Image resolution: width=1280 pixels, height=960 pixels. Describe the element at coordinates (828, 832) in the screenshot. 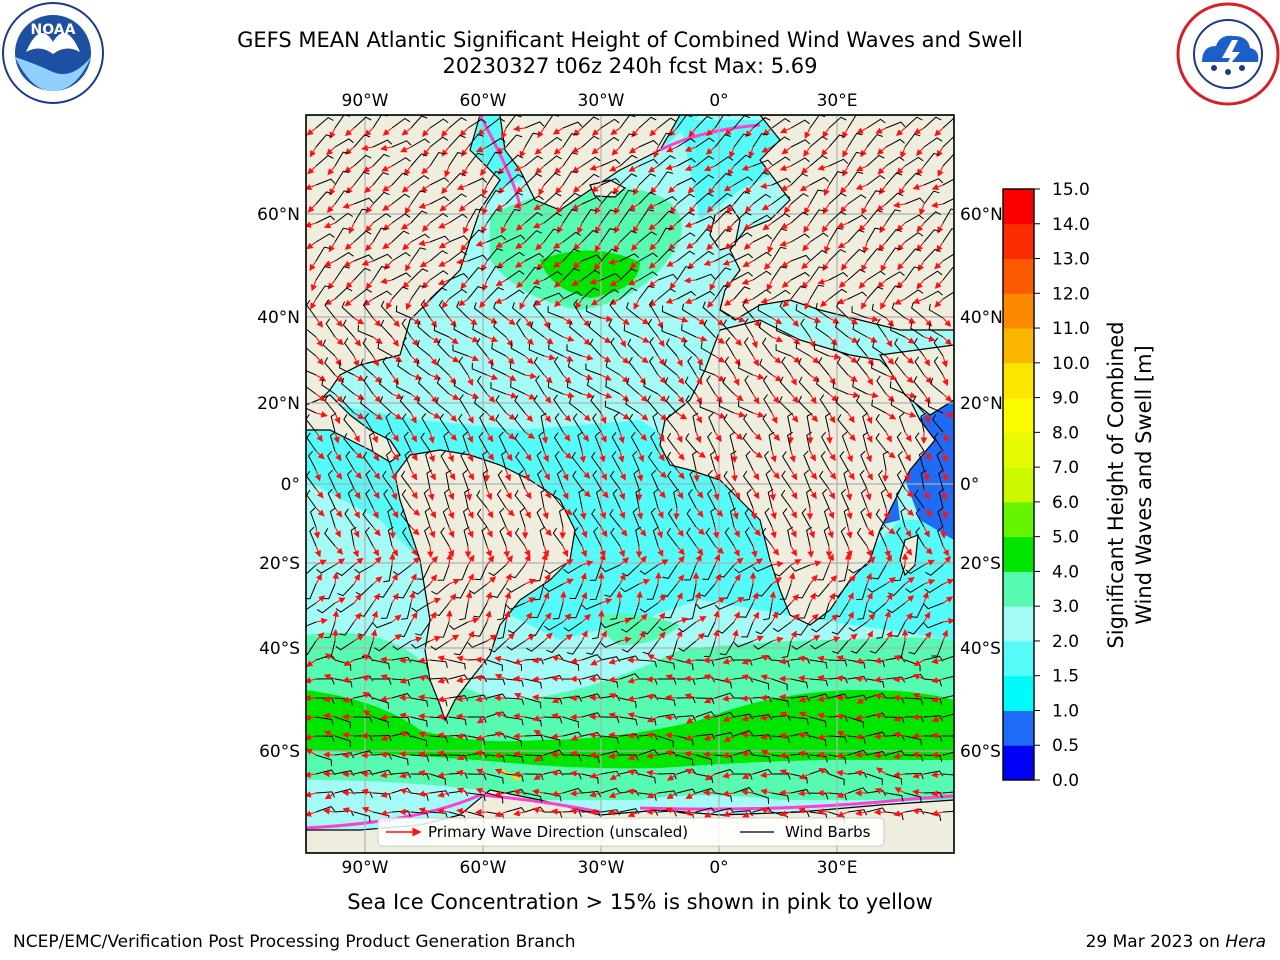

I see `legend-barb-label: Wind Barbs` at that location.